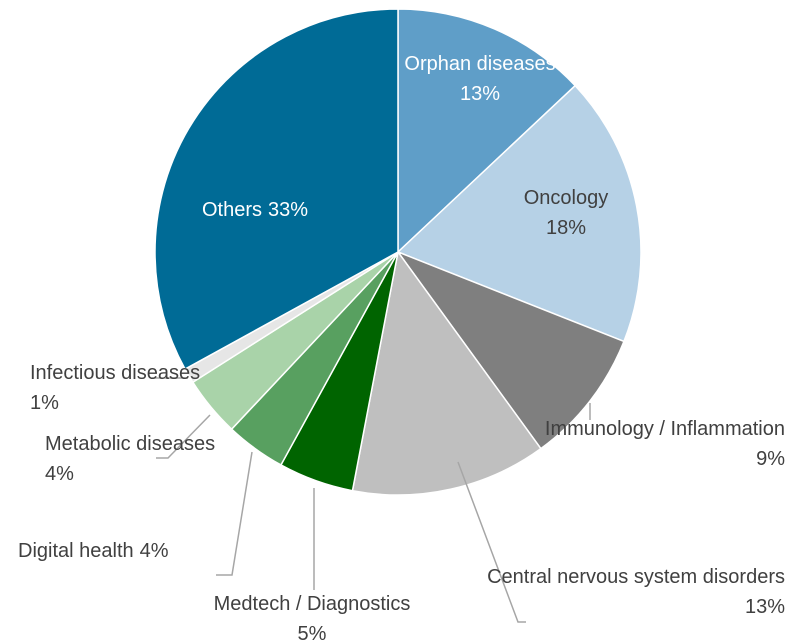 The width and height of the screenshot is (790, 641). Describe the element at coordinates (665, 444) in the screenshot. I see `slice-label: Immunology / Inflammation 9%` at that location.